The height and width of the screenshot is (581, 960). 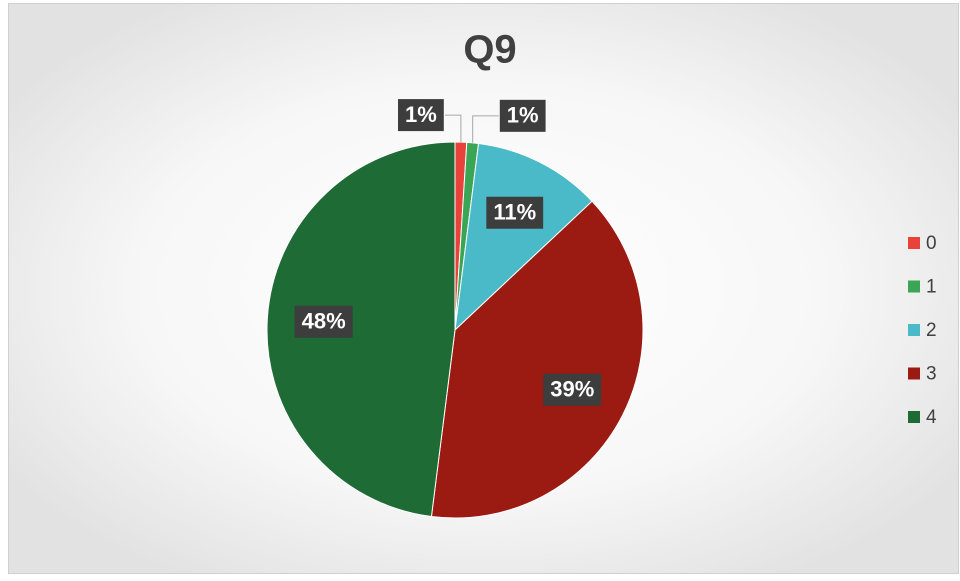 What do you see at coordinates (931, 330) in the screenshot?
I see `legend-label: 2` at bounding box center [931, 330].